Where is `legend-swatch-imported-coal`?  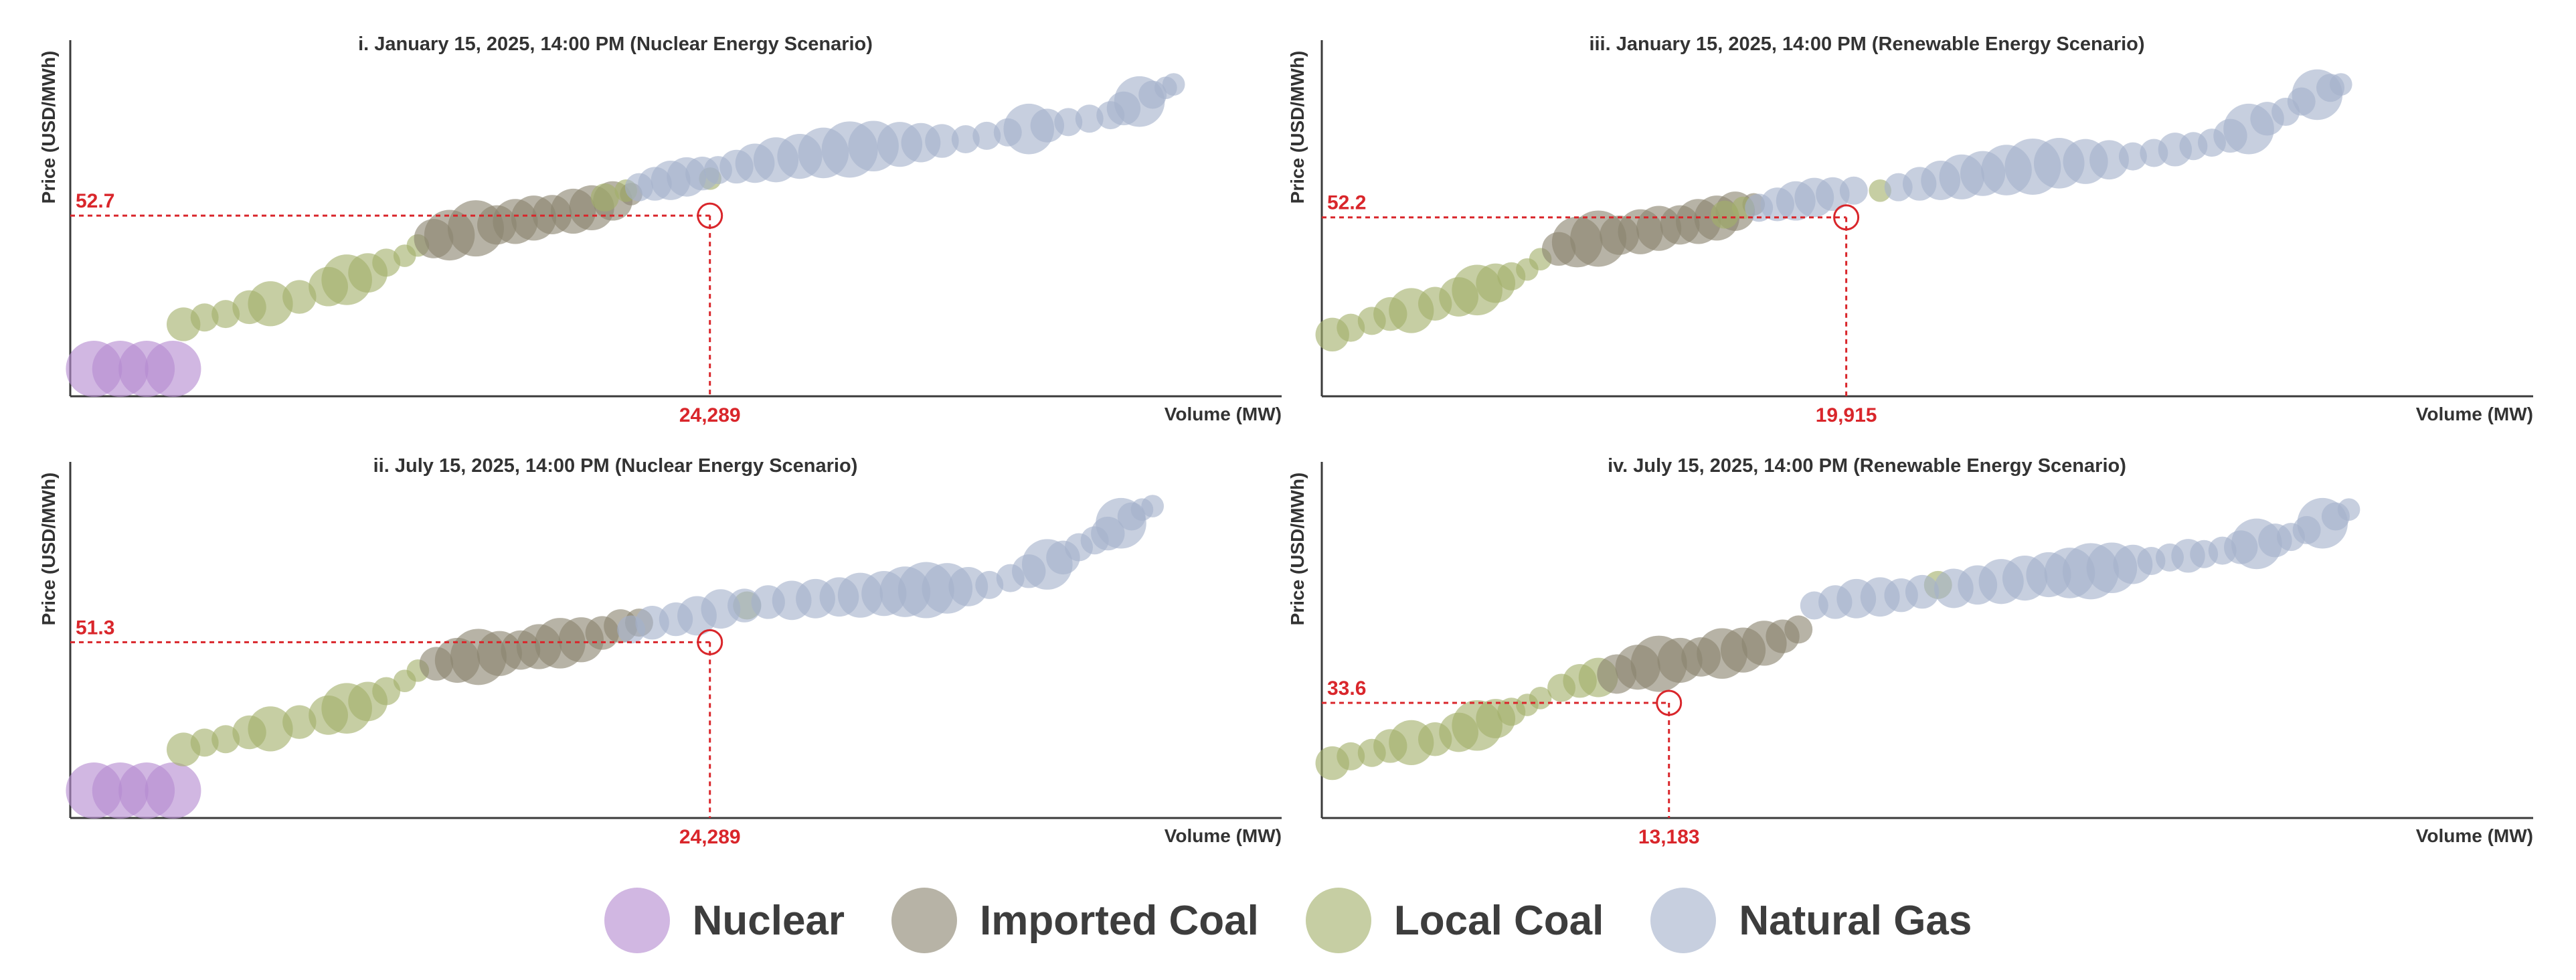
legend-swatch-imported-coal is located at coordinates (924, 920).